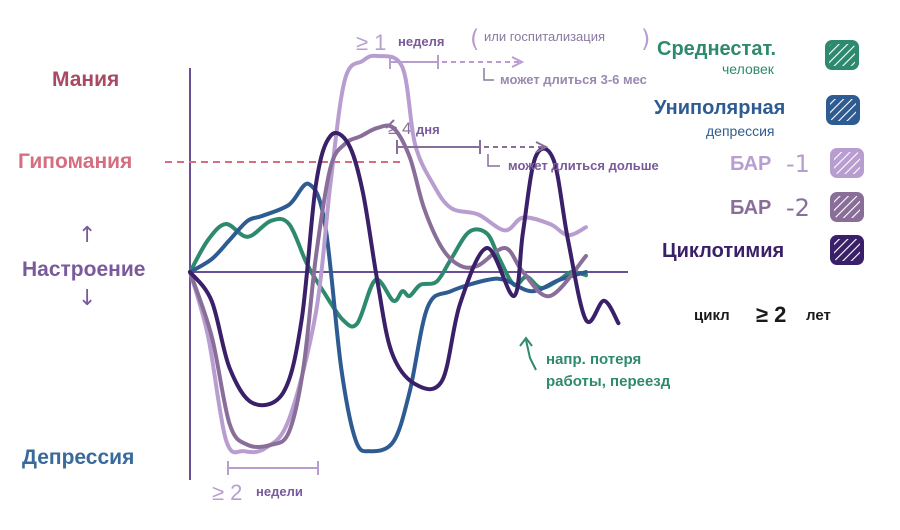 The height and width of the screenshot is (530, 900). Describe the element at coordinates (390, 124) in the screenshot. I see `days-bracket` at that location.